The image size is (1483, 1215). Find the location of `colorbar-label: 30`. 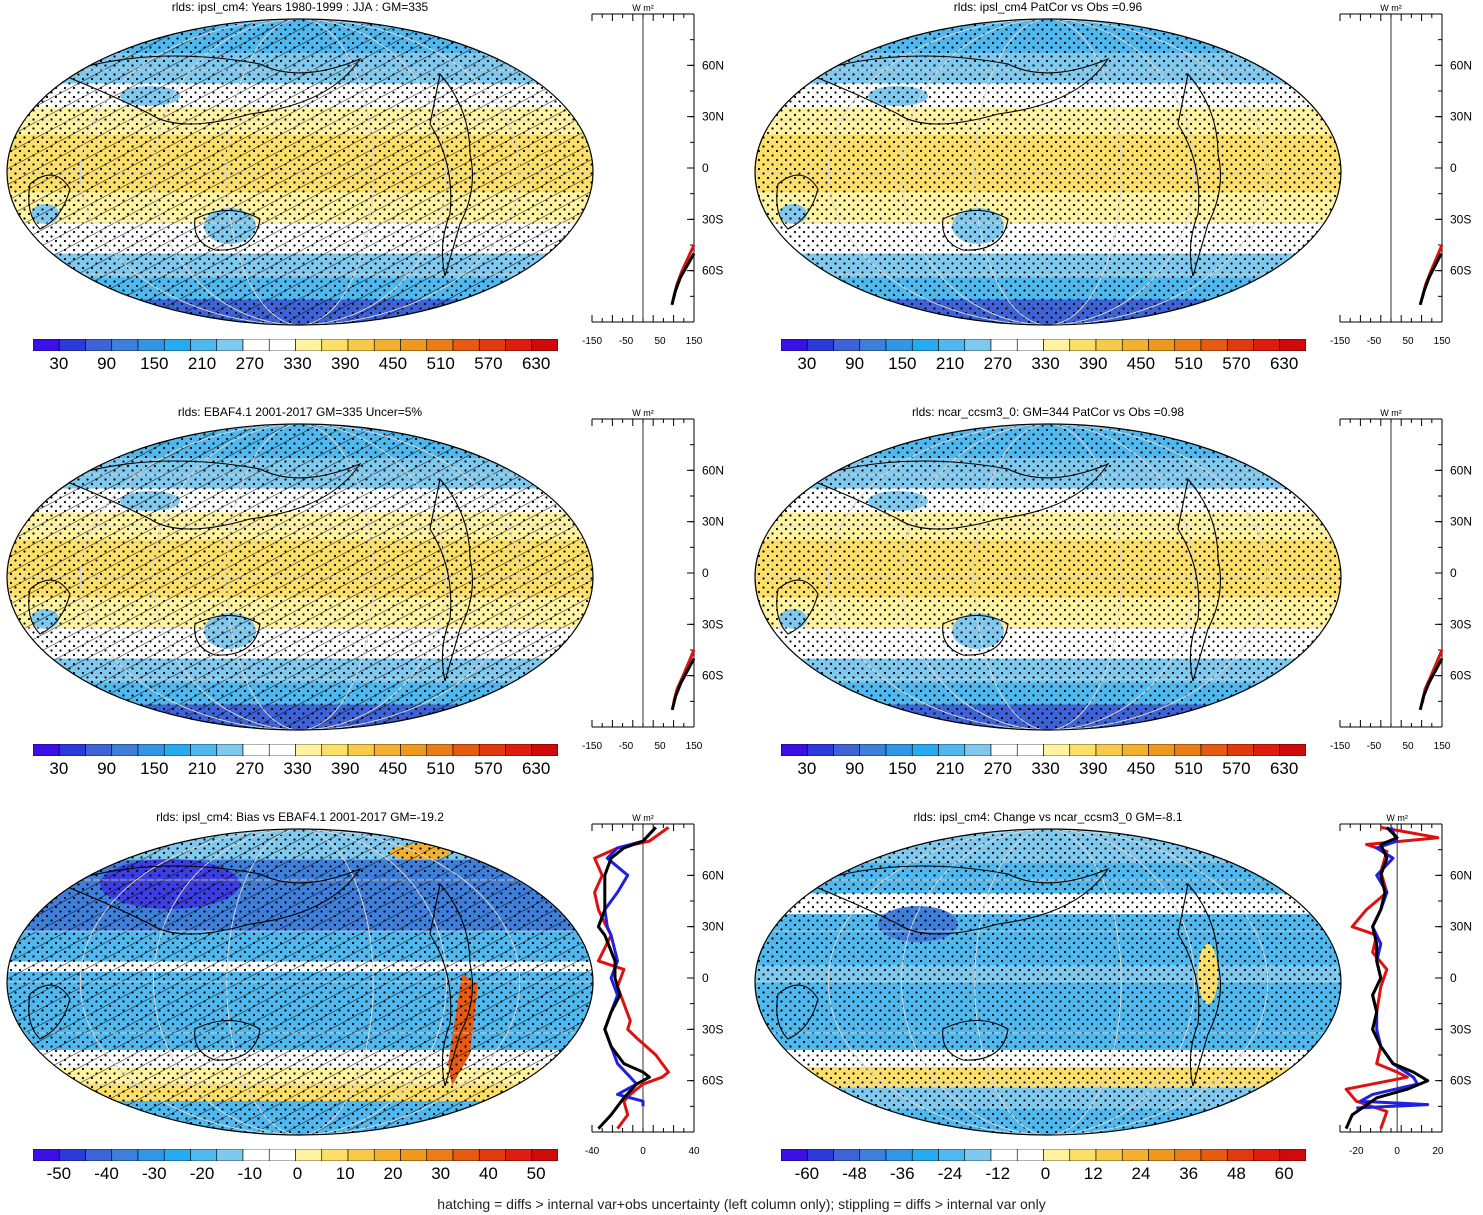

colorbar-label: 30 is located at coordinates (807, 363).